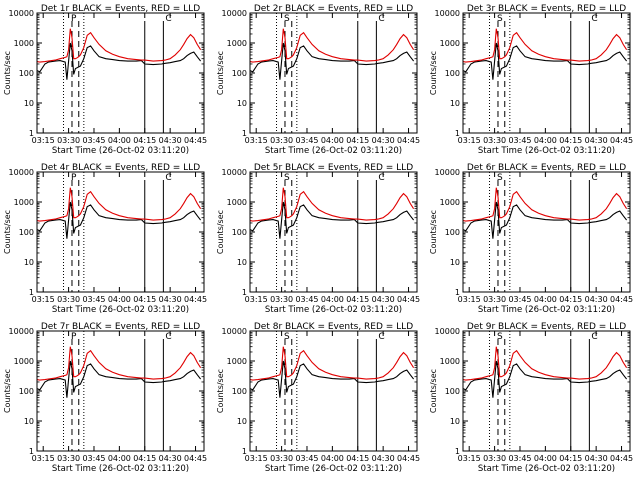  Describe the element at coordinates (546, 327) in the screenshot. I see `panel-title: Det 9r BLACK = Events, RED = LLD` at that location.